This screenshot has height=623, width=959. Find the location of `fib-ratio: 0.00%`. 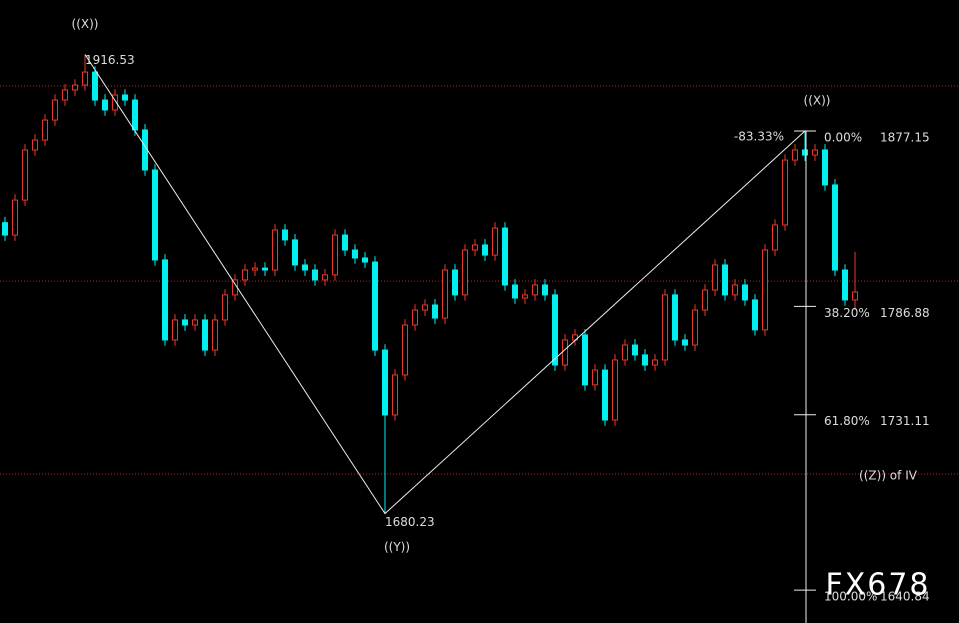

fib-ratio: 0.00% is located at coordinates (843, 138).